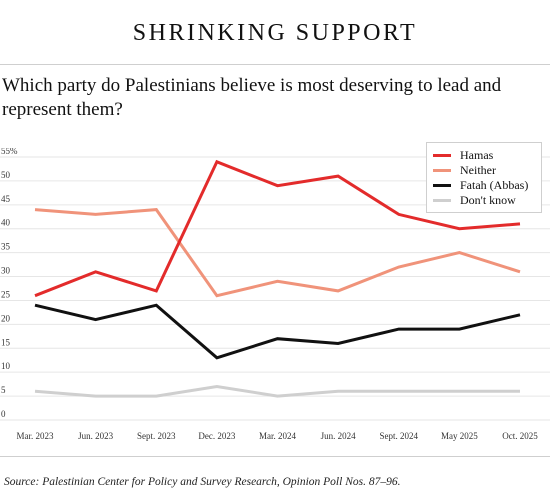 The width and height of the screenshot is (550, 495). What do you see at coordinates (6, 366) in the screenshot?
I see `y-tick-label: 10` at bounding box center [6, 366].